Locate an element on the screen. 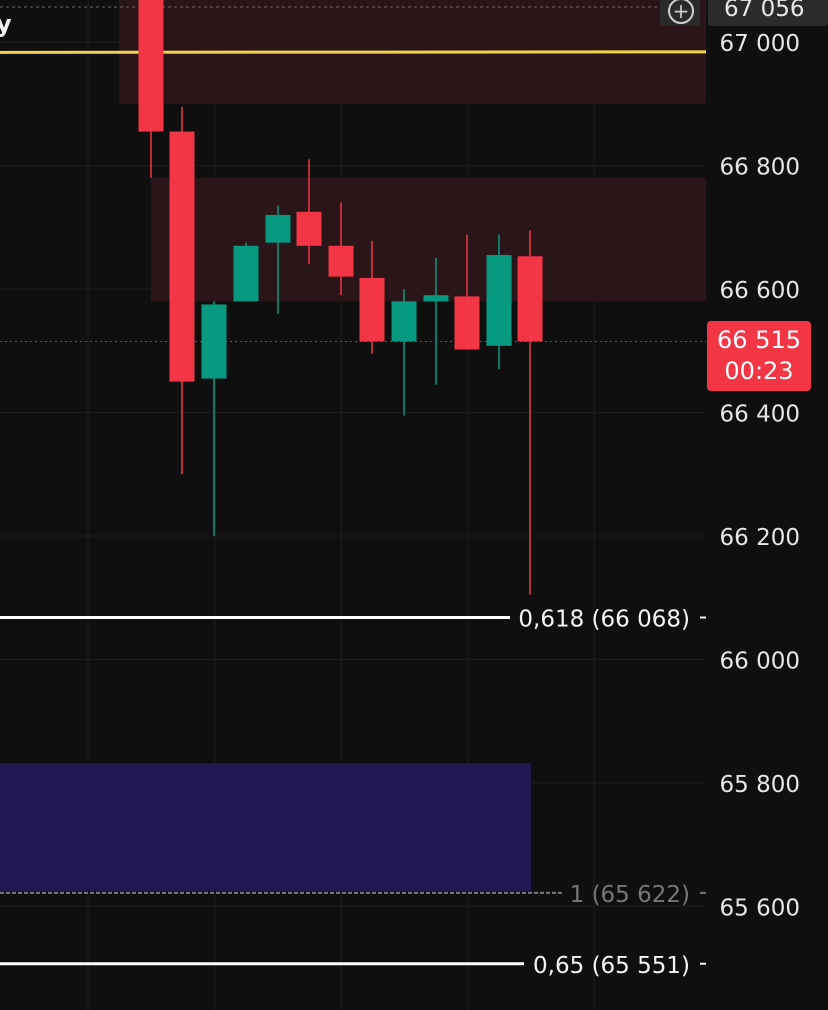  y-axis-tick-label: 65 800 is located at coordinates (760, 785).